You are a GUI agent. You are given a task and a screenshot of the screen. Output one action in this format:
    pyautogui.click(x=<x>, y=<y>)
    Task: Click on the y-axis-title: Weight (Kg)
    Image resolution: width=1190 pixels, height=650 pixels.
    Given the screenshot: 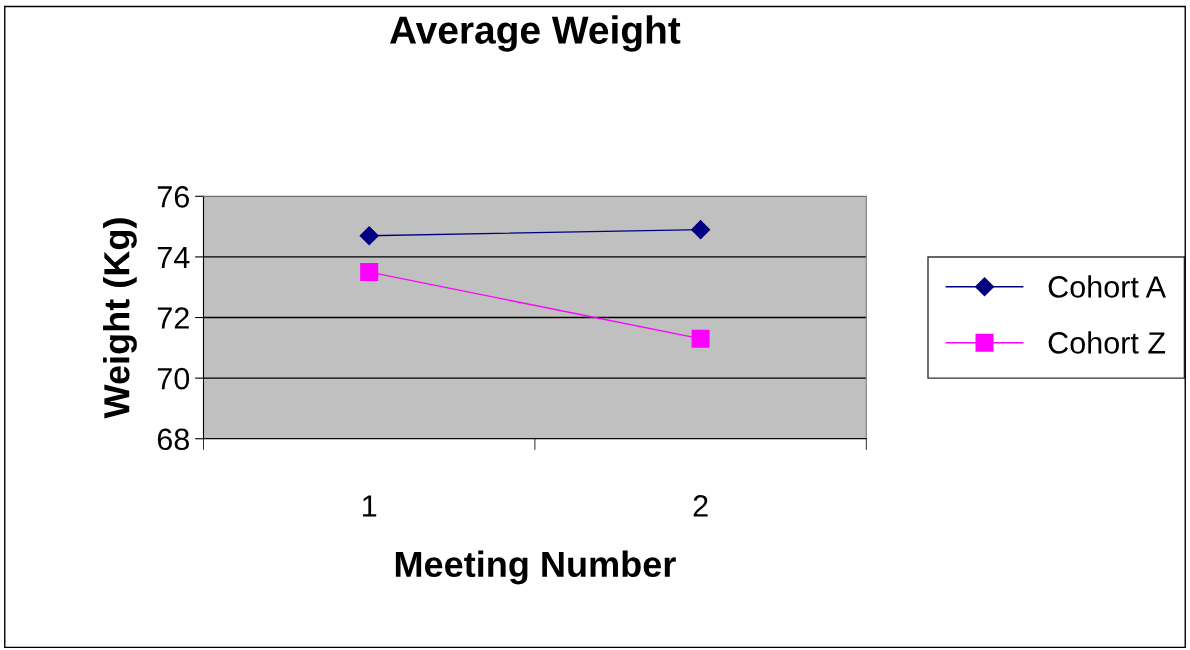 What is the action you would take?
    pyautogui.click(x=120, y=318)
    